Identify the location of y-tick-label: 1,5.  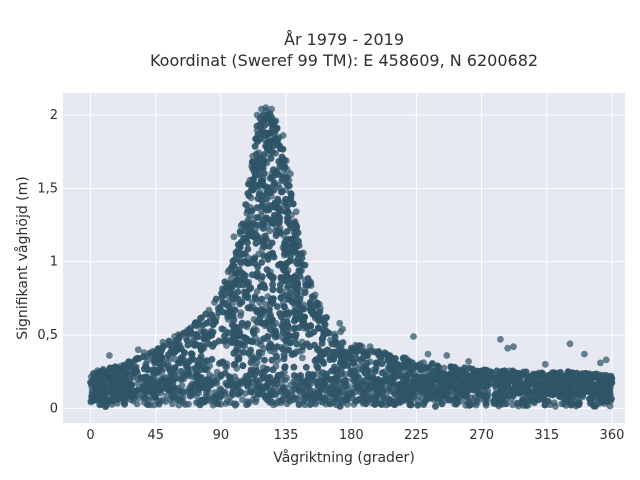
(47, 188).